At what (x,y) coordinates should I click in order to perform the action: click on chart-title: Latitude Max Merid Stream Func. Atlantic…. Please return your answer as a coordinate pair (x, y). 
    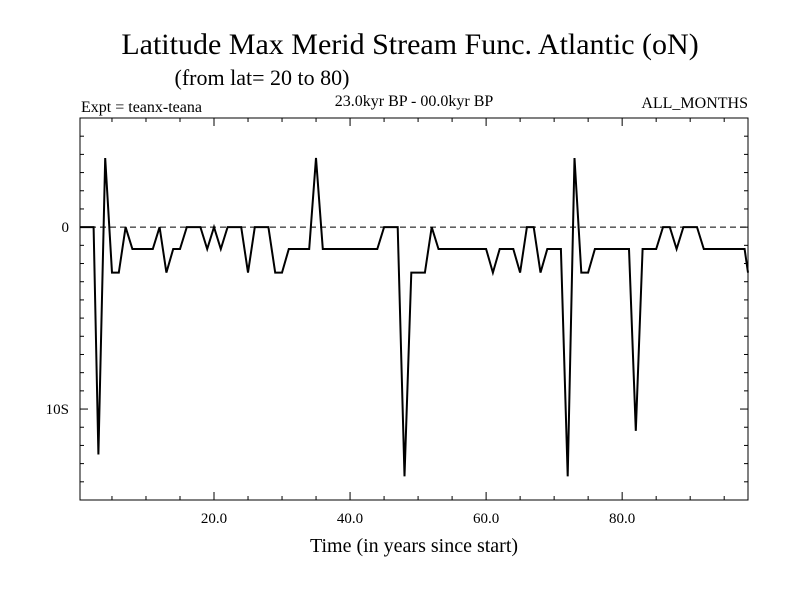
    Looking at the image, I should click on (409, 44).